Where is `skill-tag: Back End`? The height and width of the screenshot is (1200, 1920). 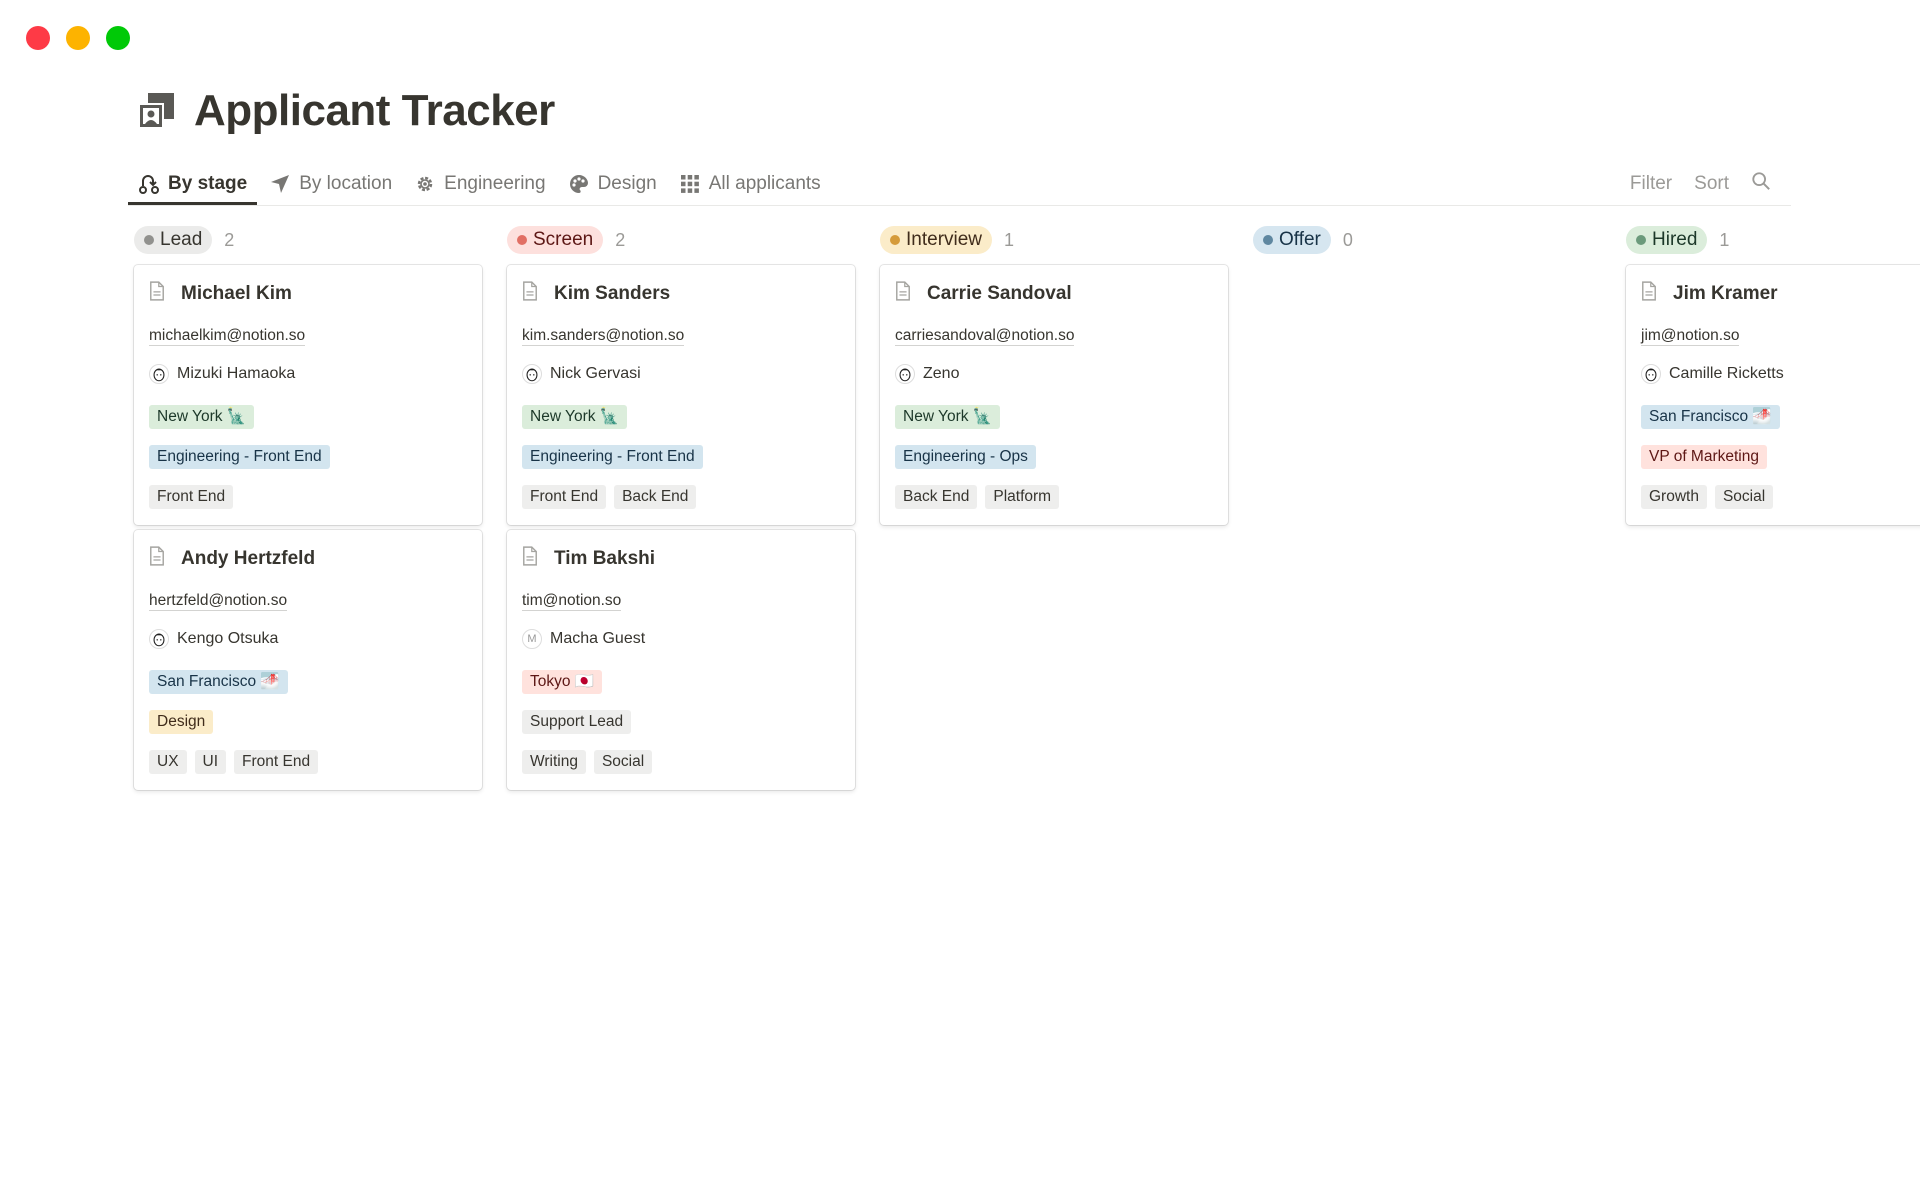
skill-tag: Back End is located at coordinates (655, 497).